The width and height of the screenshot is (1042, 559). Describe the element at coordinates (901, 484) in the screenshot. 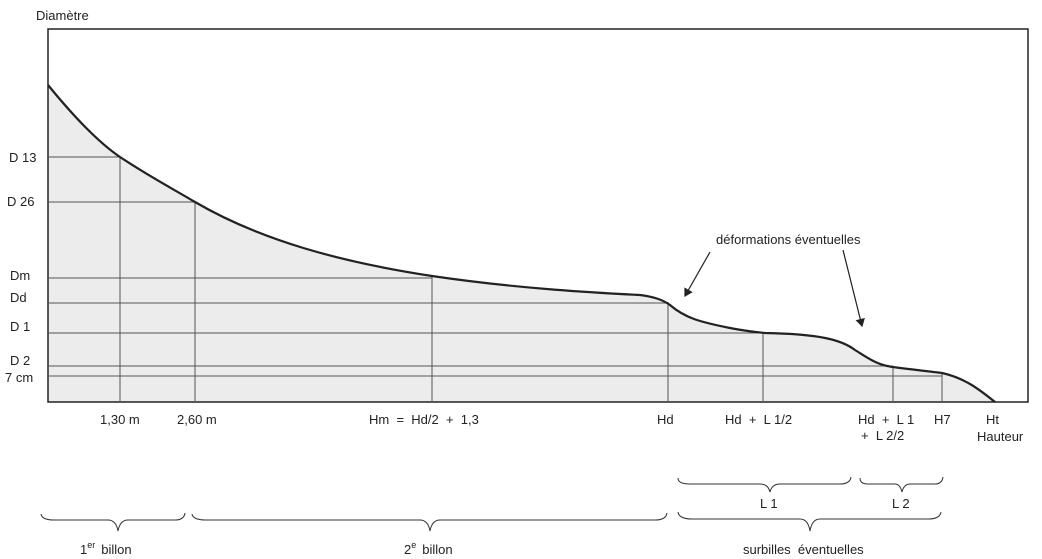

I see `brace-l2` at that location.